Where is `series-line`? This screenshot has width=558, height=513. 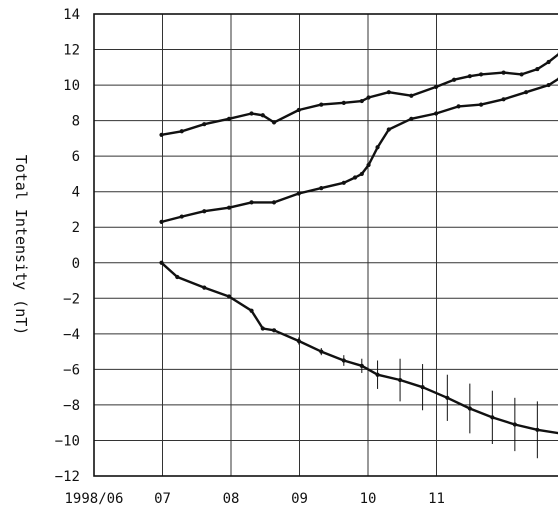
series-line is located at coordinates (359, 95).